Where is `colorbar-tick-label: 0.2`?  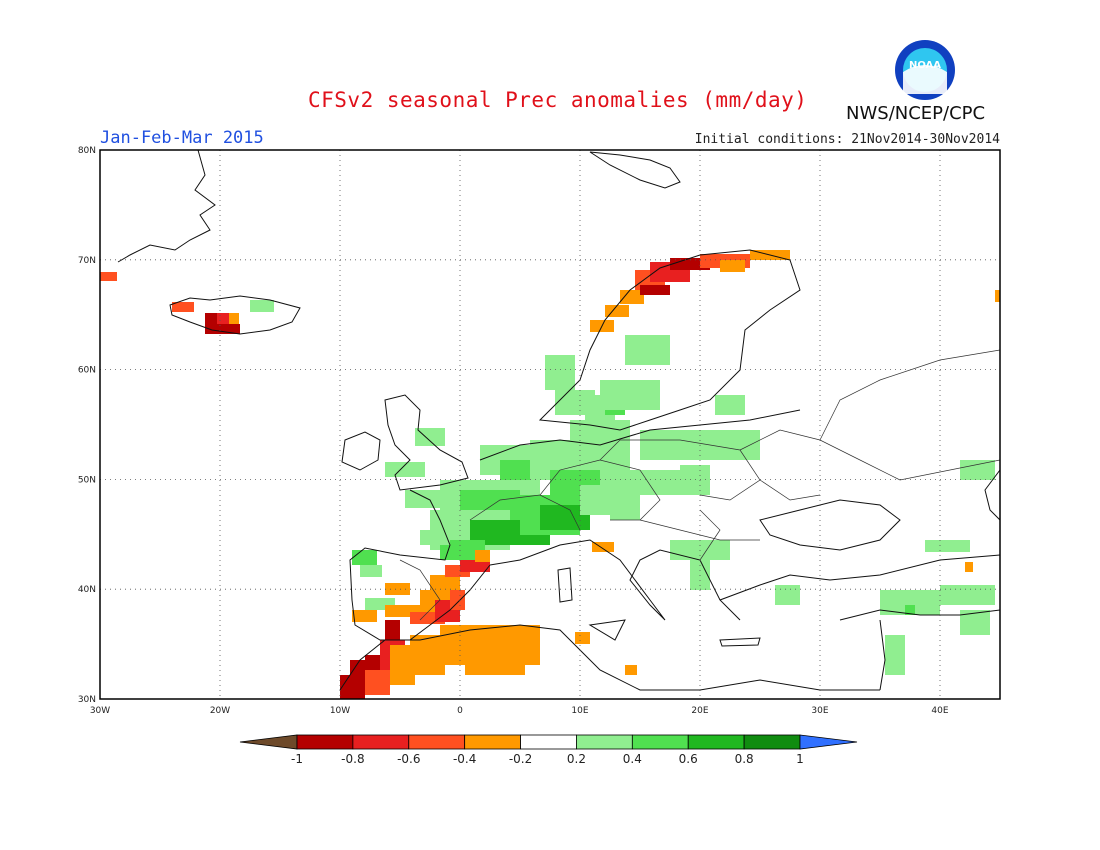
colorbar-tick-label: 0.2 is located at coordinates (576, 759).